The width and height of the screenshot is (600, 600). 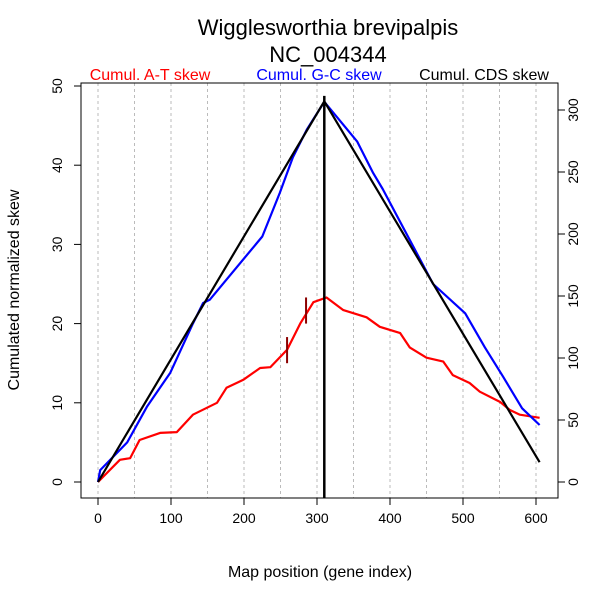 What do you see at coordinates (573, 358) in the screenshot?
I see `y2-tick-label: 100` at bounding box center [573, 358].